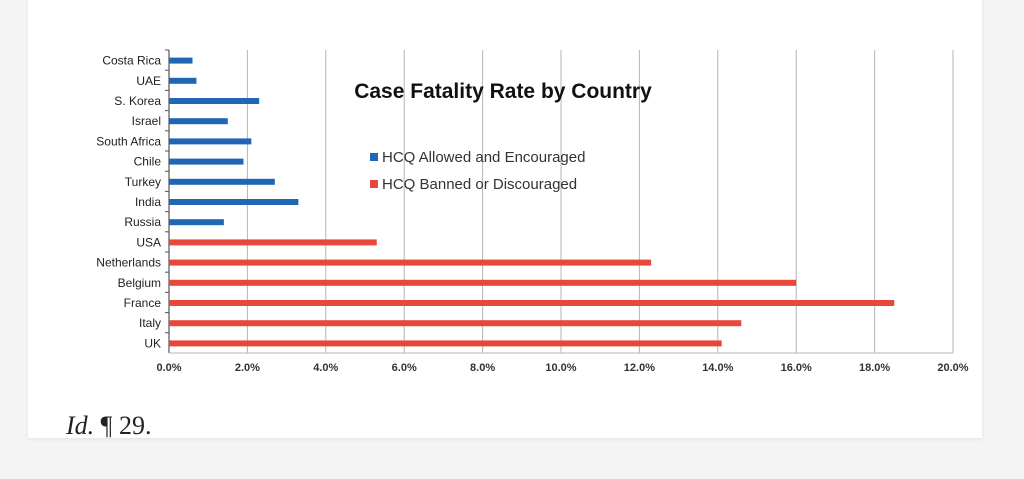 The height and width of the screenshot is (479, 1024). What do you see at coordinates (796, 368) in the screenshot?
I see `x-tick-label: 16.0%` at bounding box center [796, 368].